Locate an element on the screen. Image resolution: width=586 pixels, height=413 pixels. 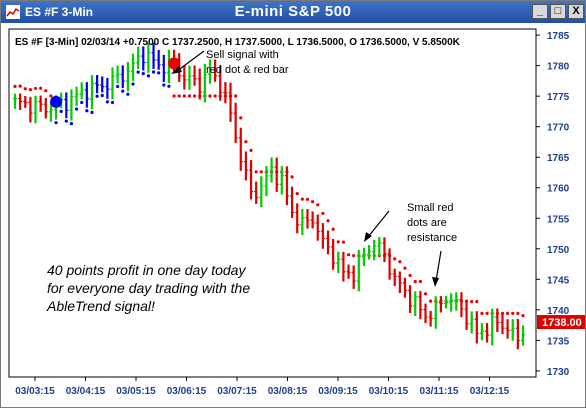
profit-annotation-line1: 40 points profit in one day today is located at coordinates (146, 270).